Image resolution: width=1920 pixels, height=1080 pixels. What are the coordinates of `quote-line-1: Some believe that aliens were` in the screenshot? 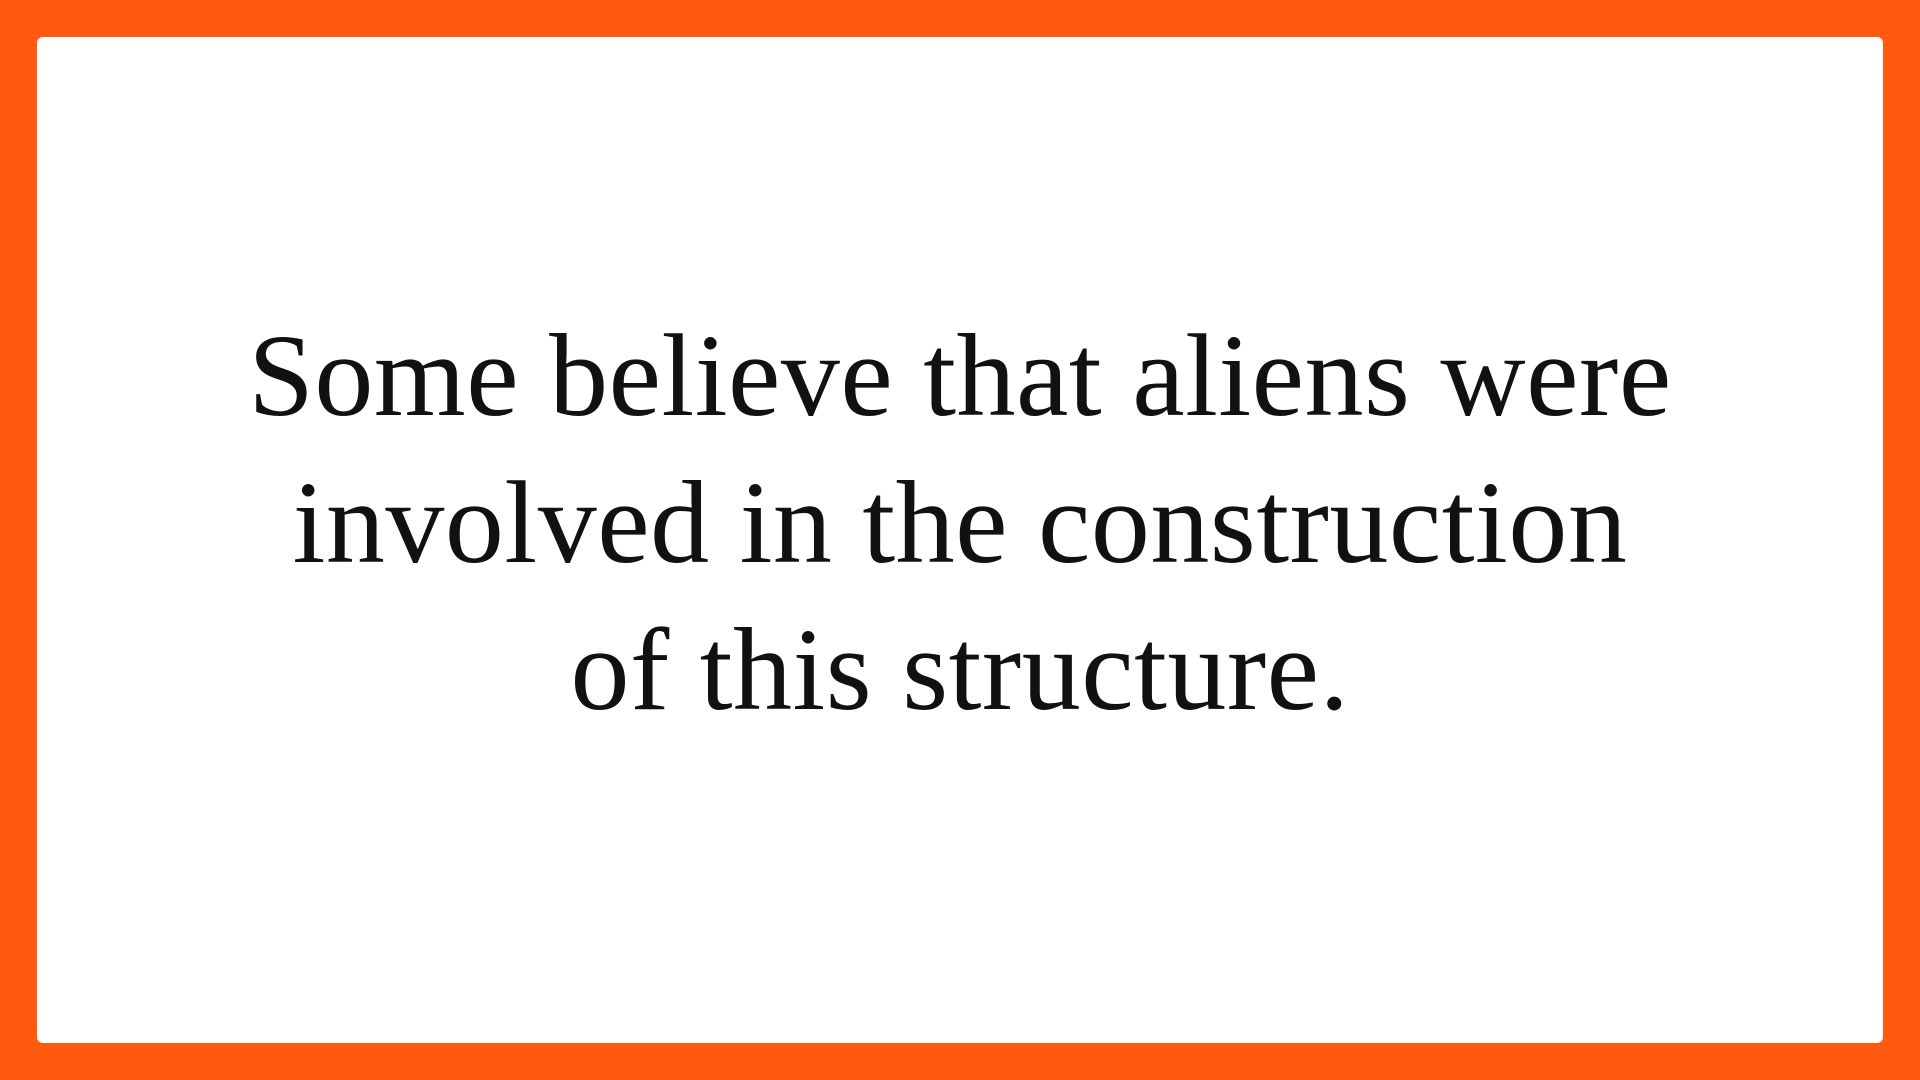 It's located at (960, 375).